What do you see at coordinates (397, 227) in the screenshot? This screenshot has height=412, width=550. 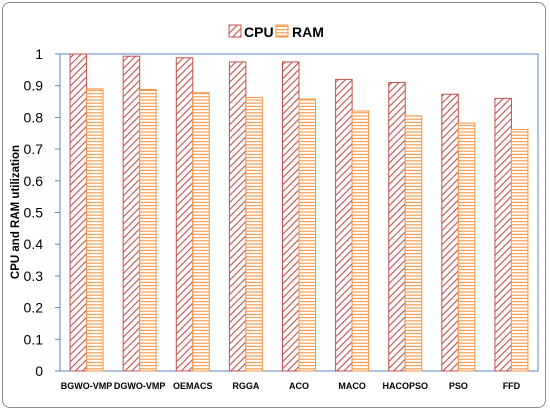 I see `bar-cpu-hacopso` at bounding box center [397, 227].